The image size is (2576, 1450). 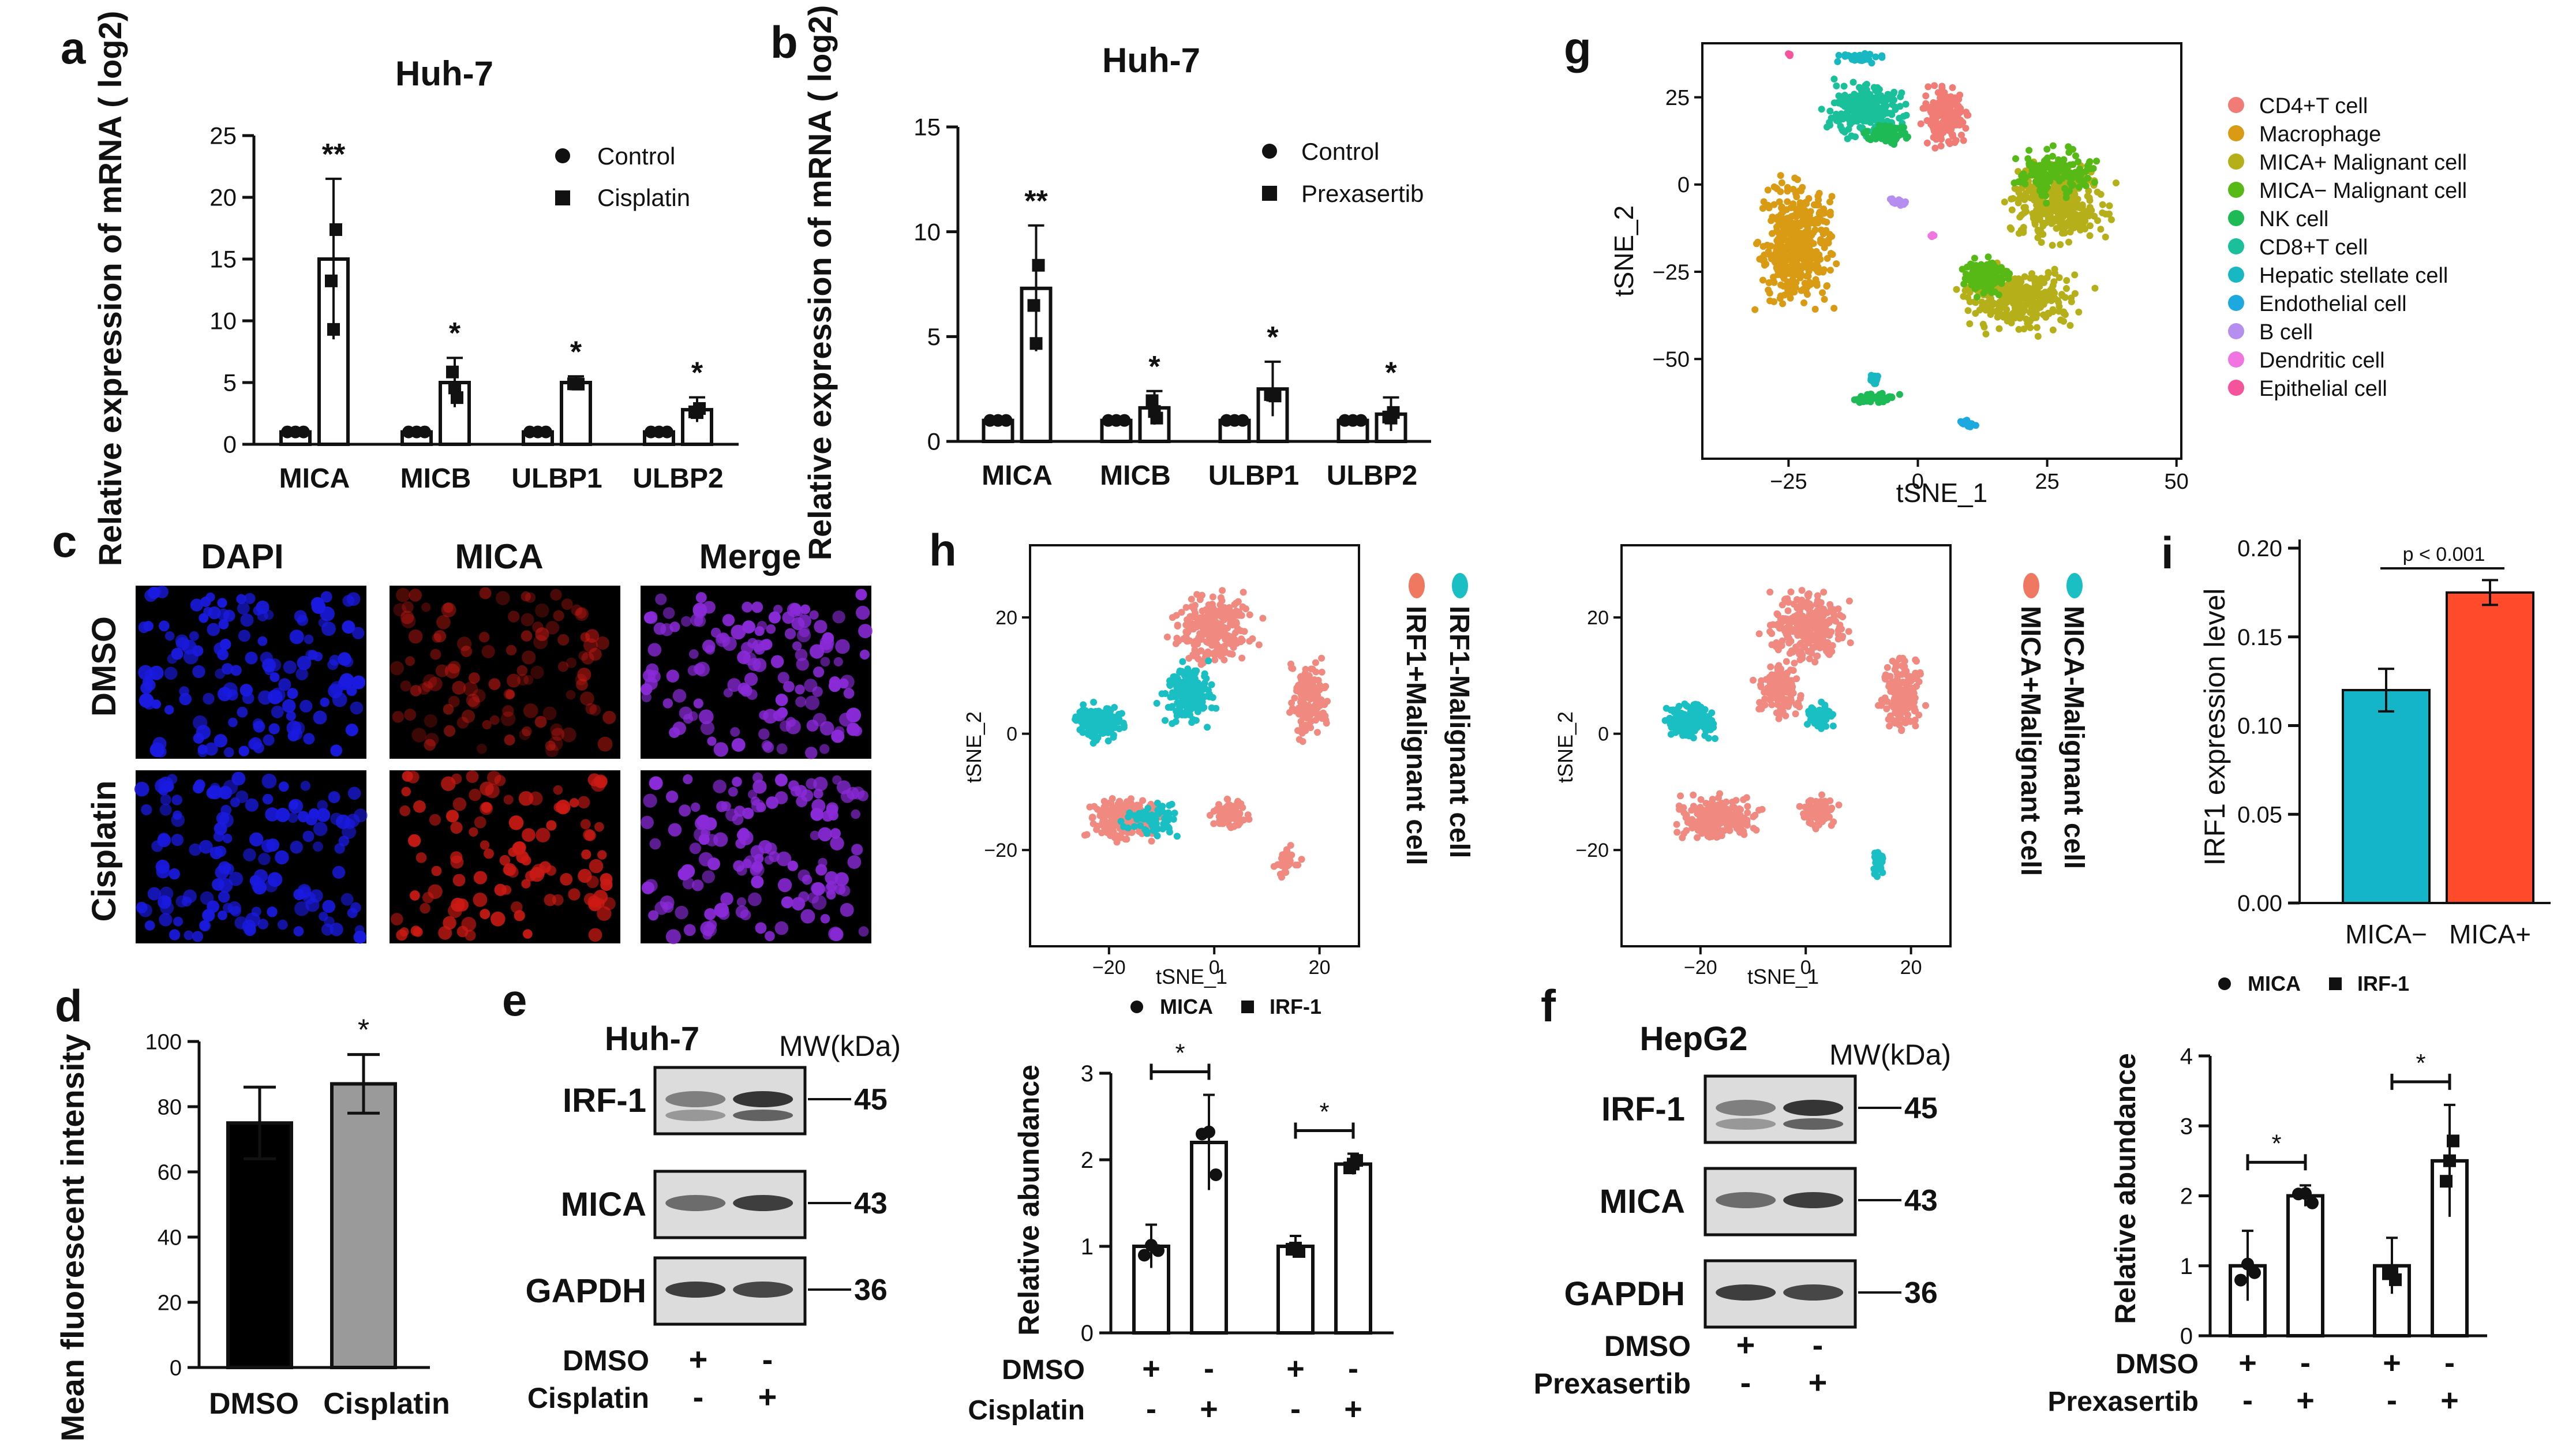 I want to click on chart-f-ytick-label: 3, so click(x=2186, y=1126).